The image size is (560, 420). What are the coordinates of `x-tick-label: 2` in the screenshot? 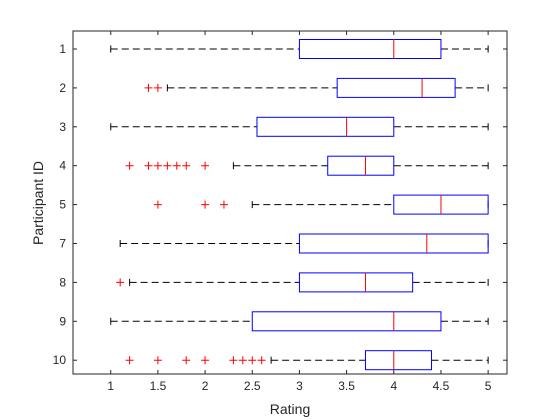 It's located at (205, 386).